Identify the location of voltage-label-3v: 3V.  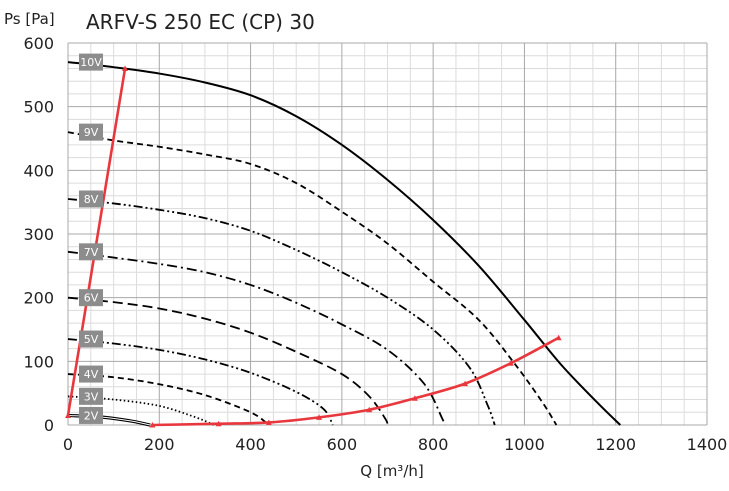
(91, 396).